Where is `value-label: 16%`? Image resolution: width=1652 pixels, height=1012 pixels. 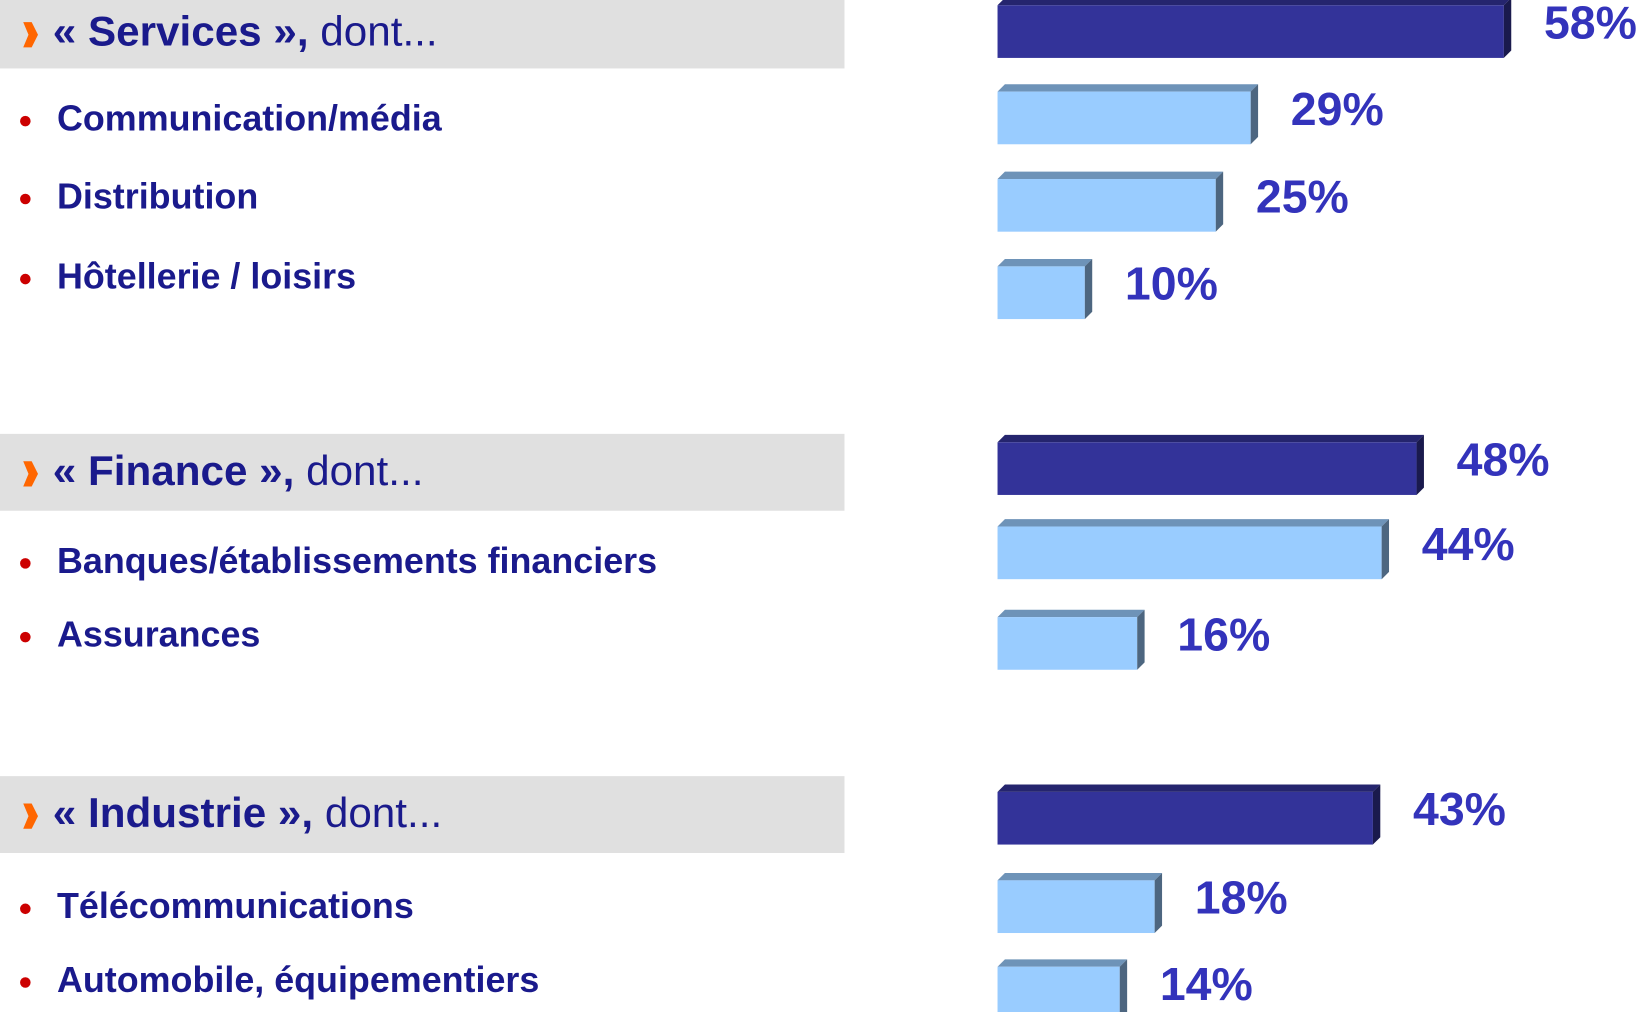
value-label: 16% is located at coordinates (1223, 634).